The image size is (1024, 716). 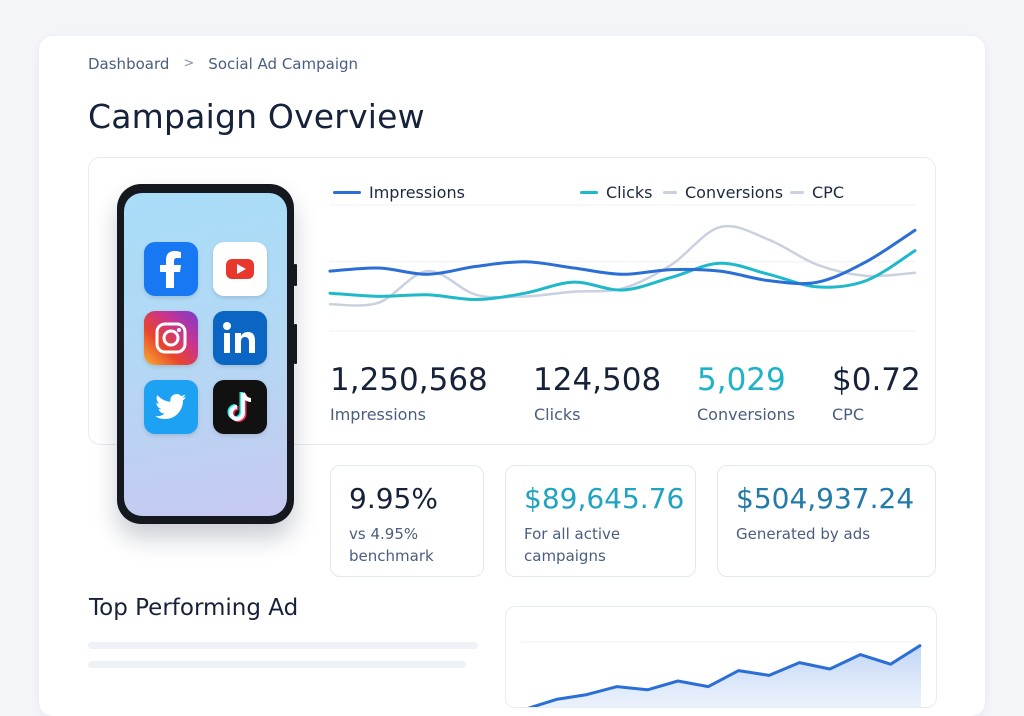 I want to click on kpi-description: vs 4.95% benchmark, so click(x=391, y=545).